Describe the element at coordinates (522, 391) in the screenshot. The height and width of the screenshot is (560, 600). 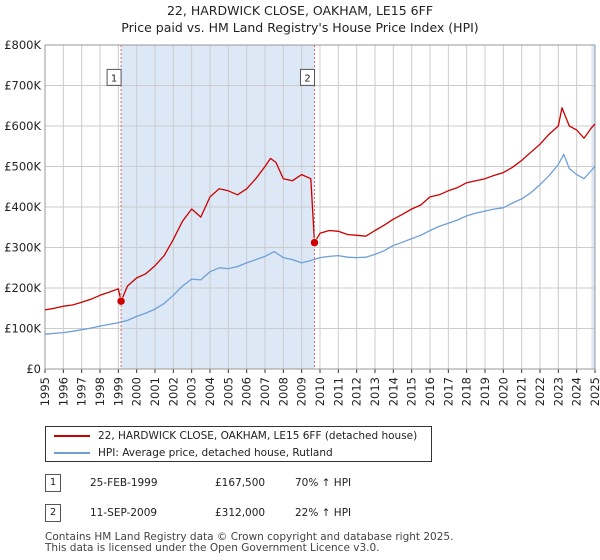
I see `x-tick-label: 2021` at that location.